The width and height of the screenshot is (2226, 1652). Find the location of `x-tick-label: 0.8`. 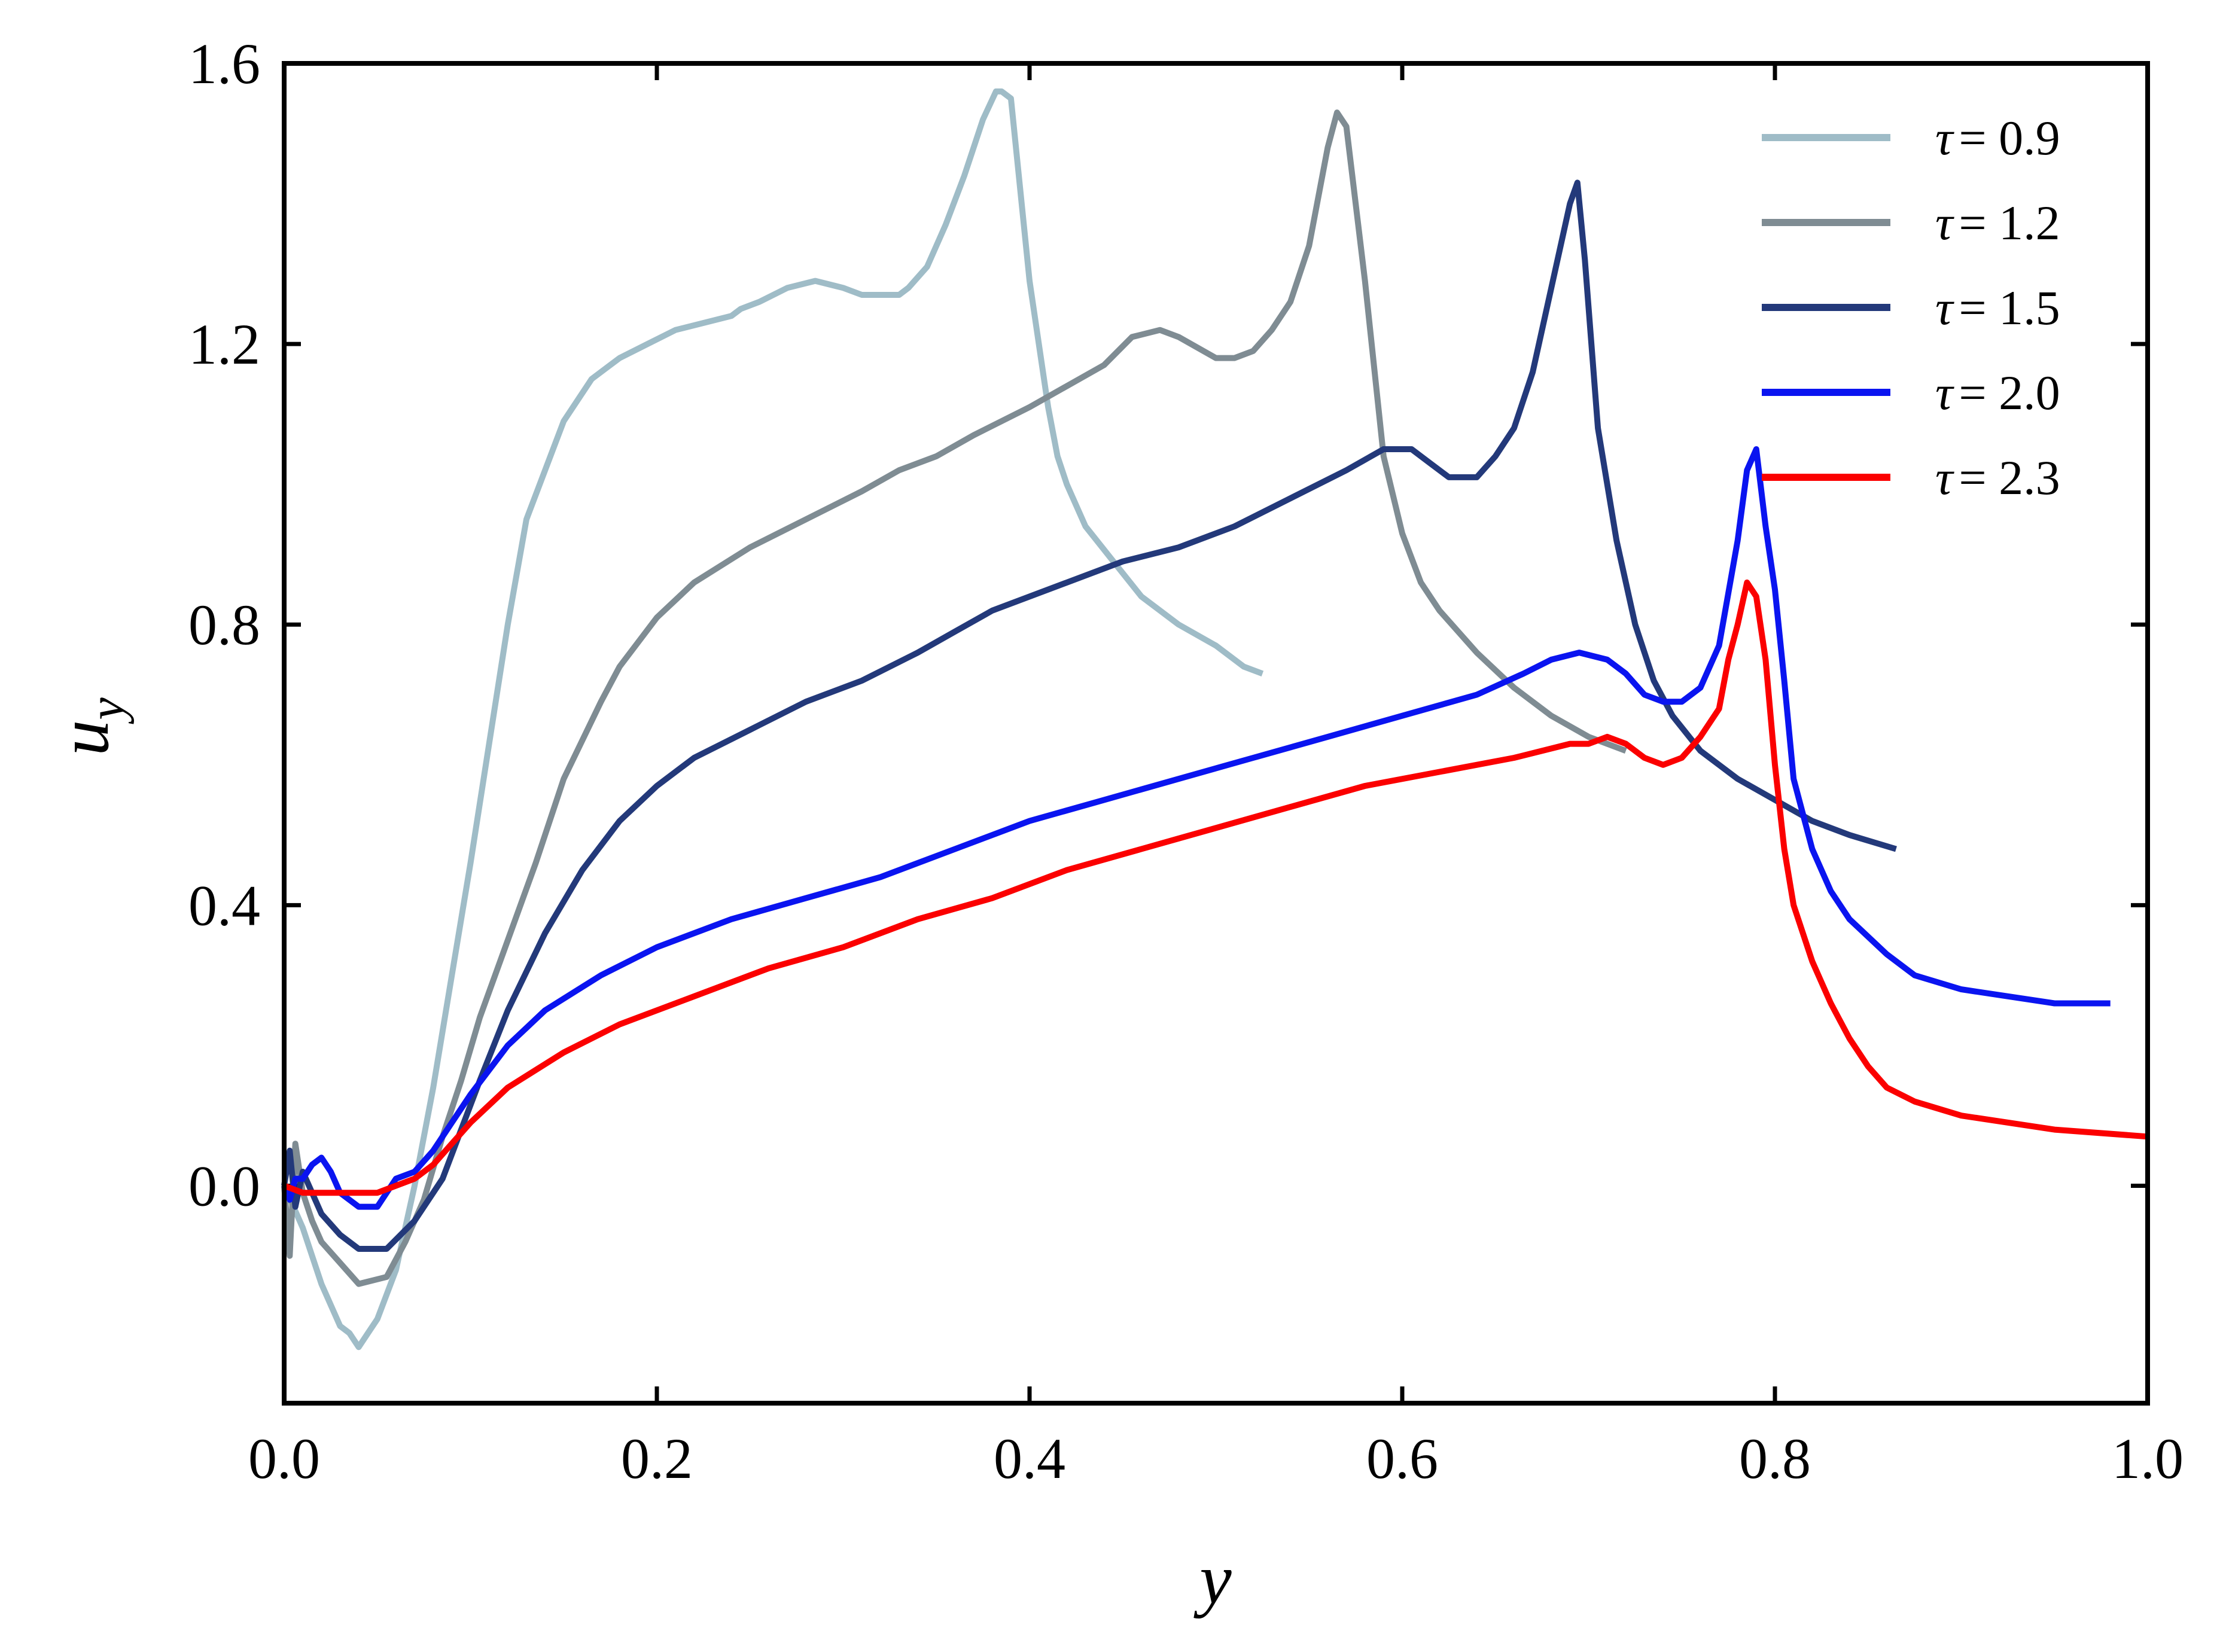

x-tick-label: 0.8 is located at coordinates (1775, 1459).